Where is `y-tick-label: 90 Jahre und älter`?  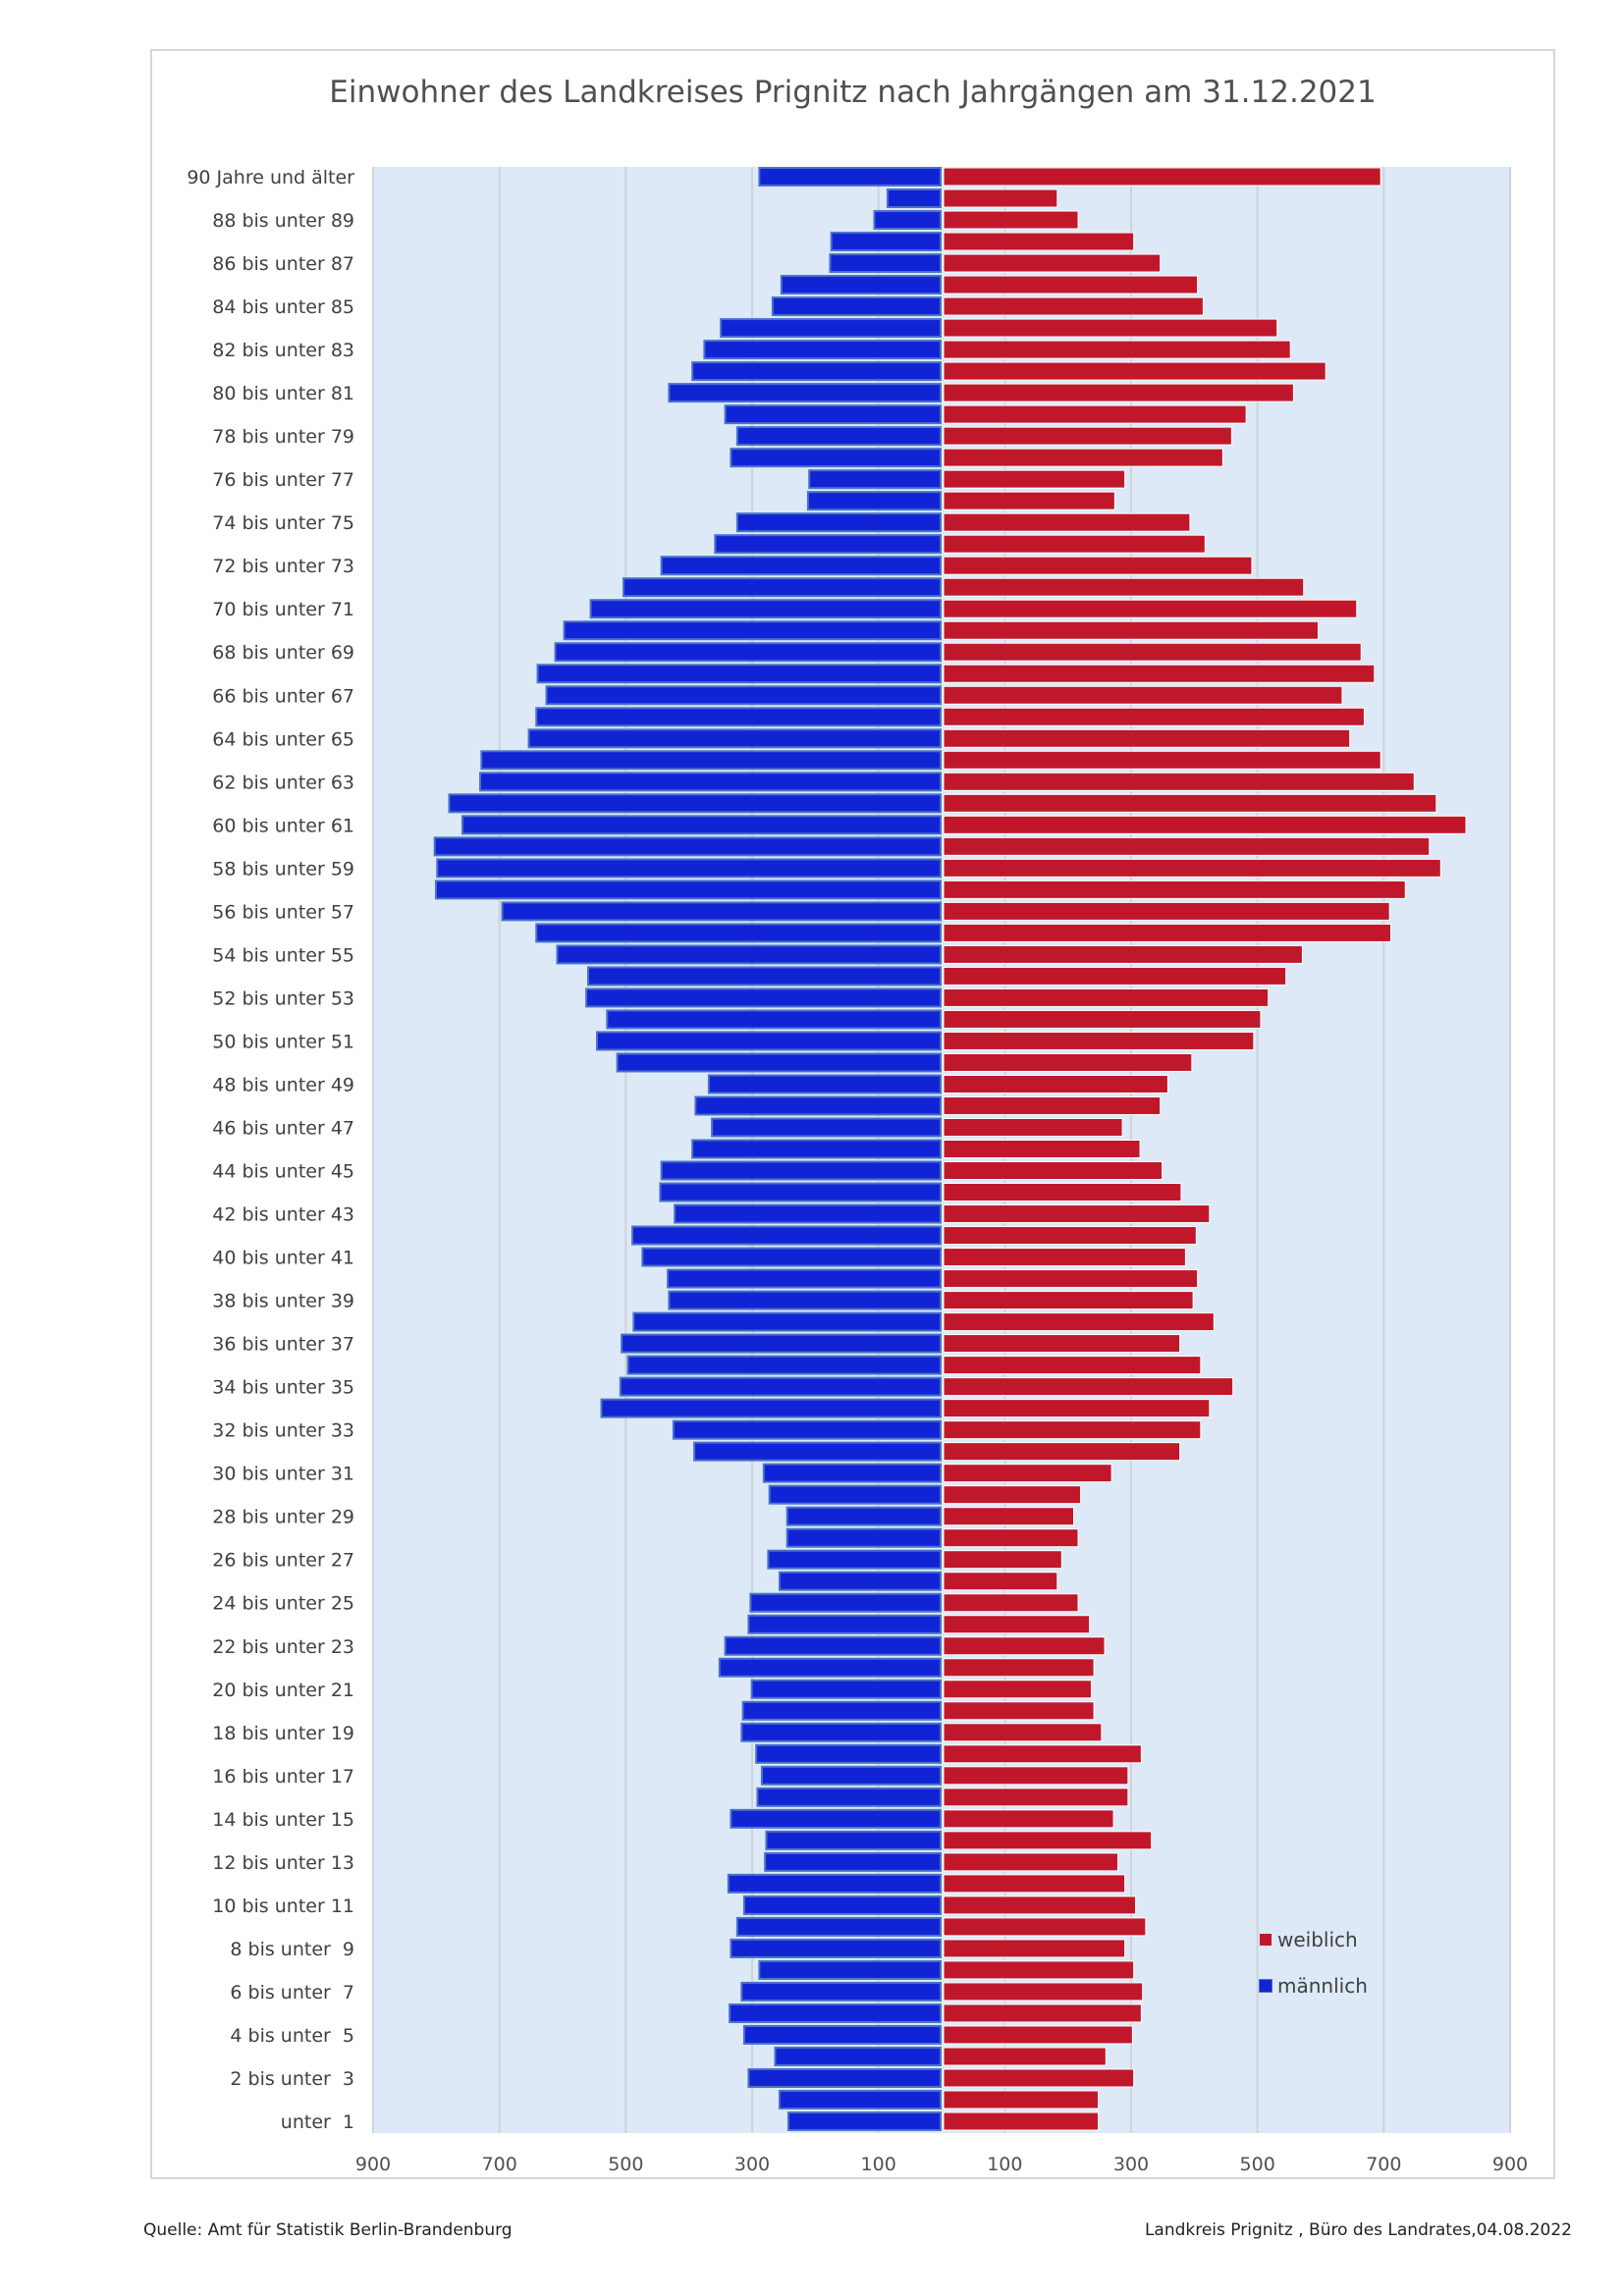 y-tick-label: 90 Jahre und älter is located at coordinates (270, 178).